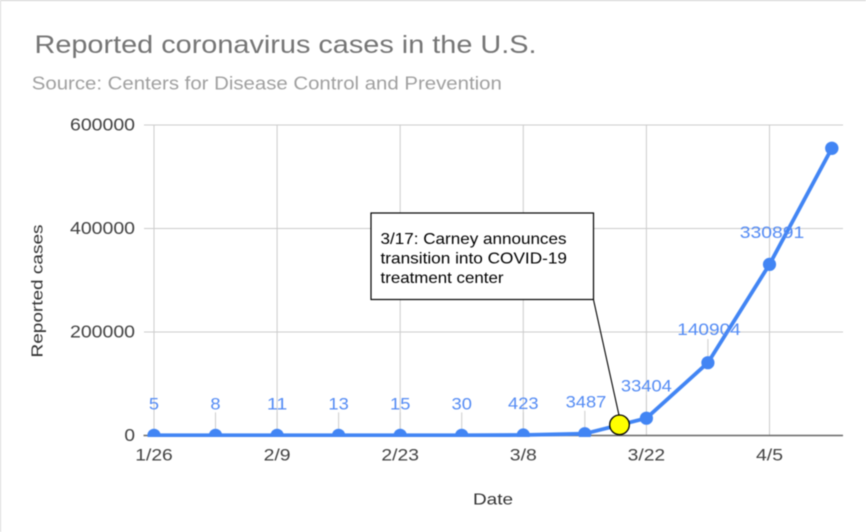  What do you see at coordinates (474, 239) in the screenshot?
I see `svg-text: 3/17: Carney announces` at bounding box center [474, 239].